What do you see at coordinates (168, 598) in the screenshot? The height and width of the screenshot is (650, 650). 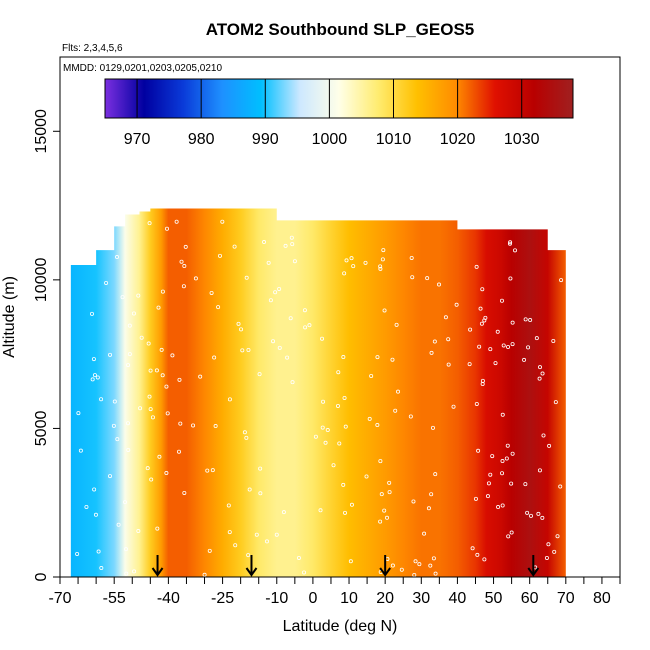 I see `x-tick-label: -40` at bounding box center [168, 598].